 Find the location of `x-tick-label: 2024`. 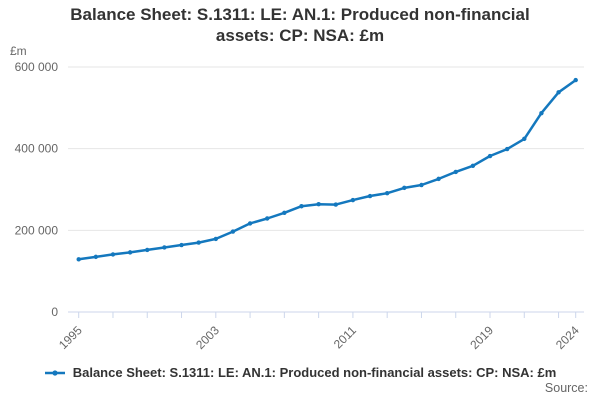

x-tick-label: 2024 is located at coordinates (567, 337).